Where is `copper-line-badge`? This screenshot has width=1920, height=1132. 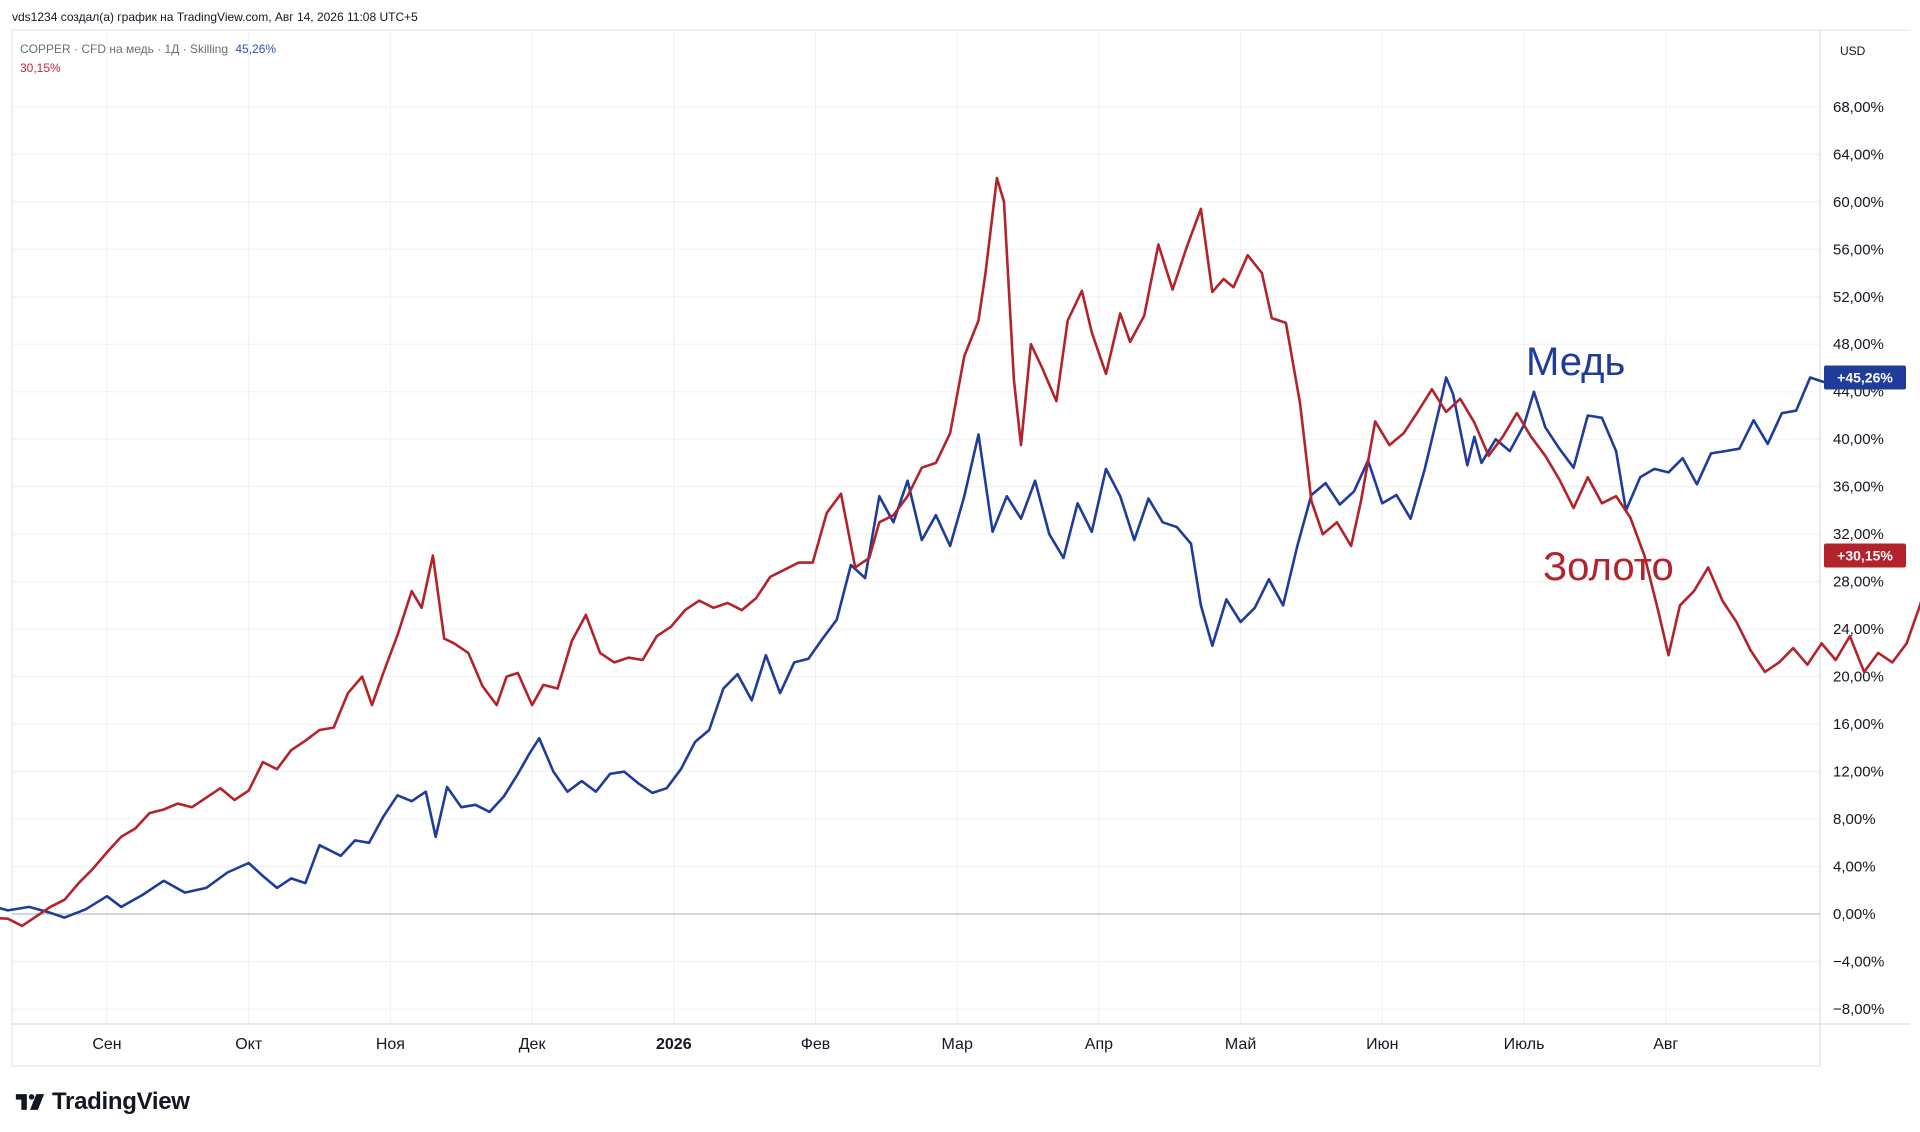
copper-line-badge is located at coordinates (1865, 377).